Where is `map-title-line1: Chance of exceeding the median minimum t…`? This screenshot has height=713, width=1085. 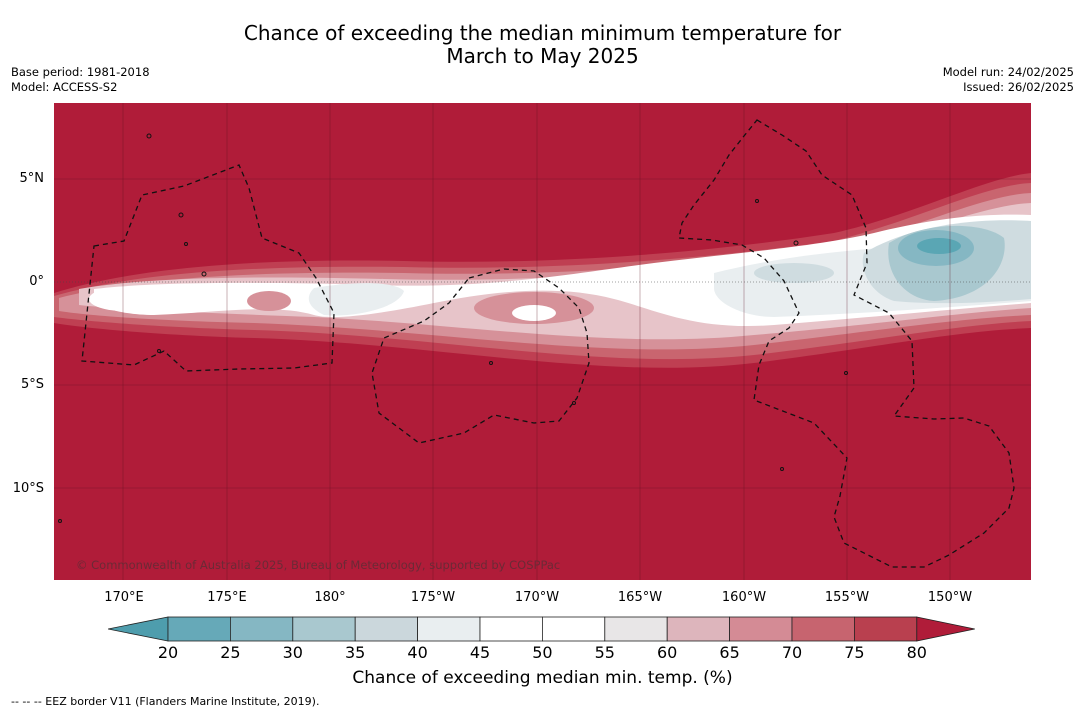
map-title-line1: Chance of exceeding the median minimum t… is located at coordinates (542, 33).